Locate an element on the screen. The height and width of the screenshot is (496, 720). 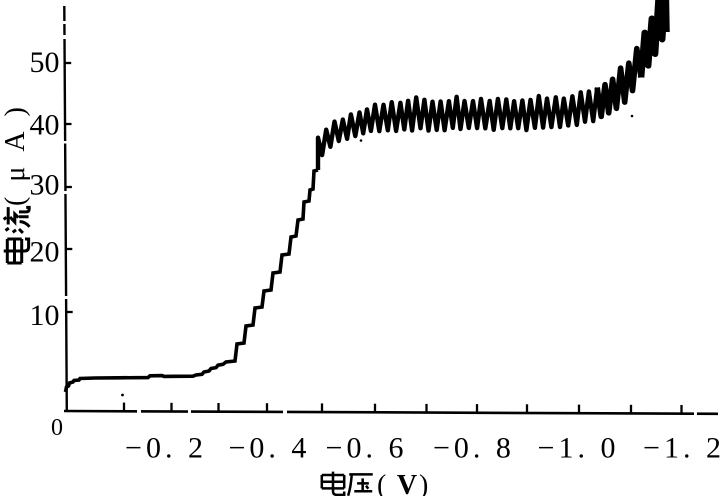
svg-text: −0. 4 is located at coordinates (269, 448).